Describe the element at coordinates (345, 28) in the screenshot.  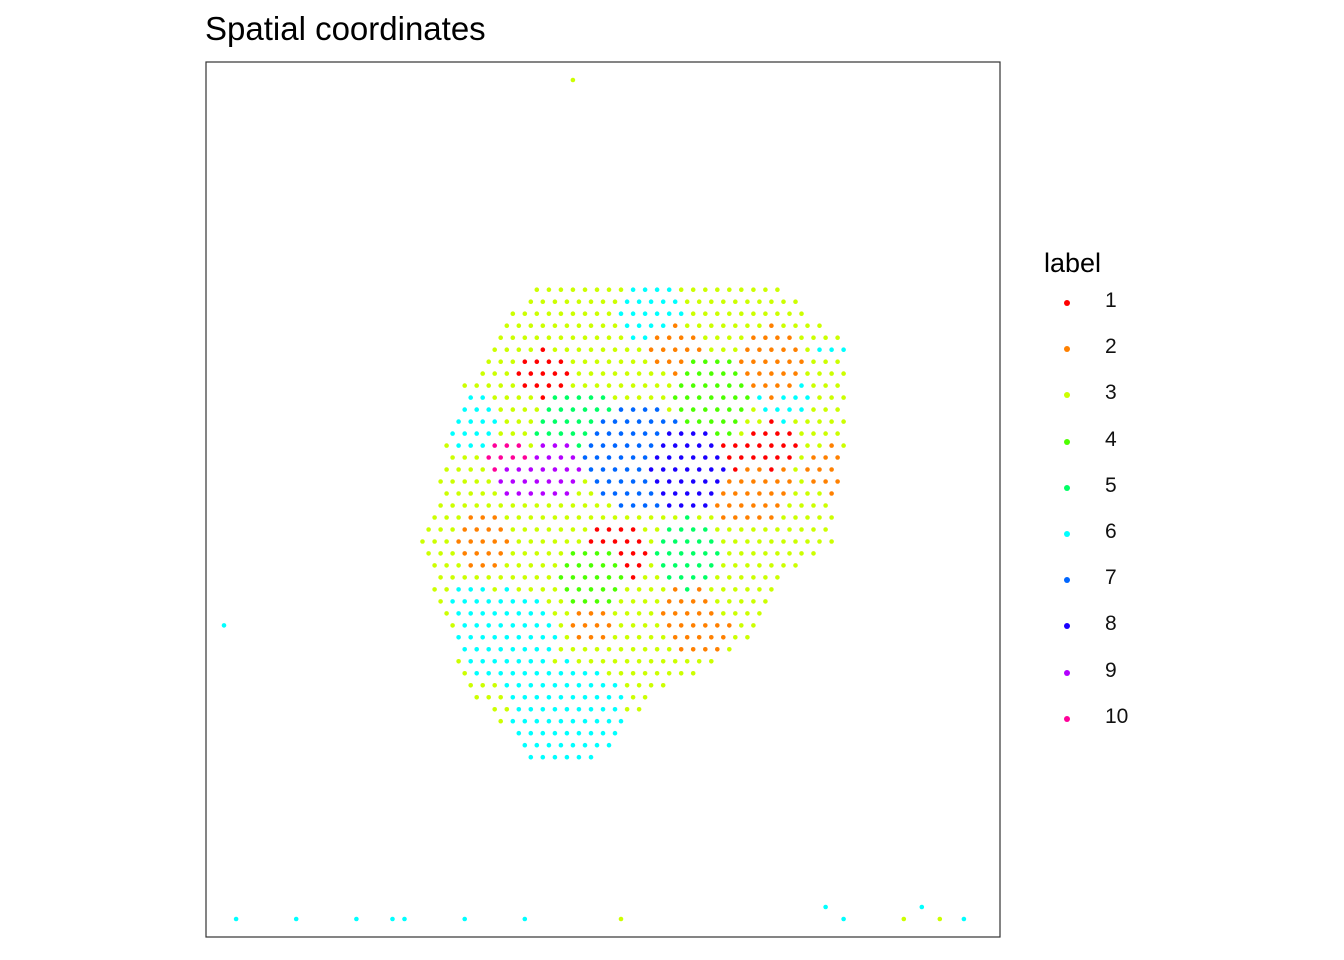
I see `chart-title: Spatial coordinates` at that location.